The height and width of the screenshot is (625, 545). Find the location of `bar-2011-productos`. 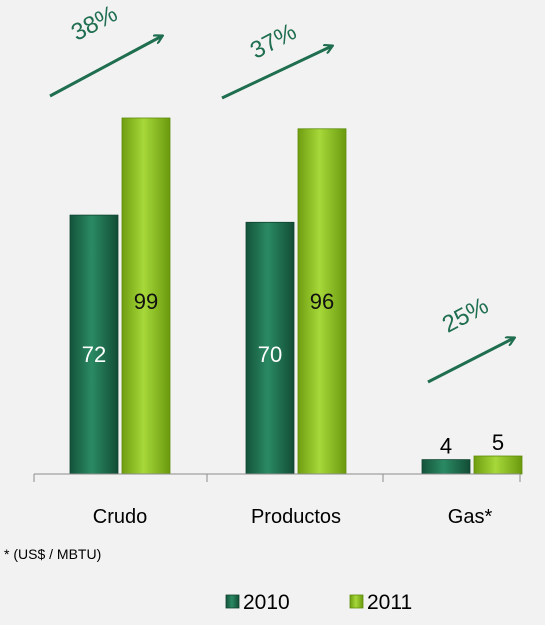

bar-2011-productos is located at coordinates (322, 301).